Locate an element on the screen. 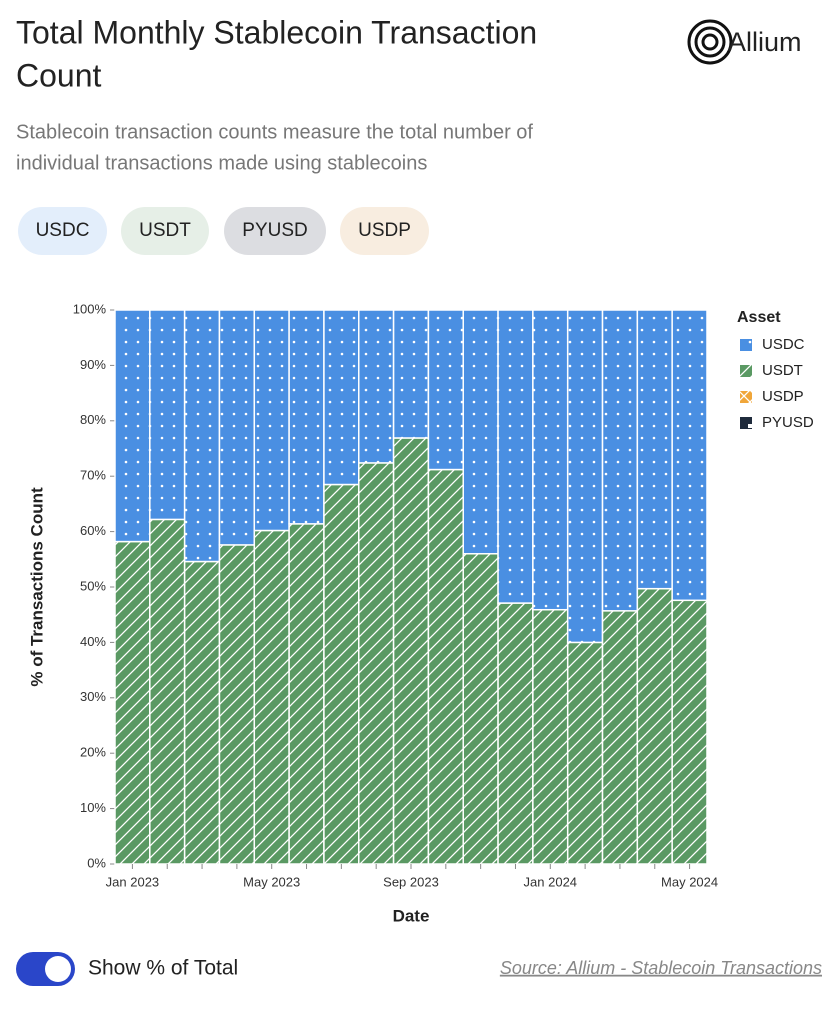 The image size is (834, 1024). y-tick-label: 0% is located at coordinates (96, 862).